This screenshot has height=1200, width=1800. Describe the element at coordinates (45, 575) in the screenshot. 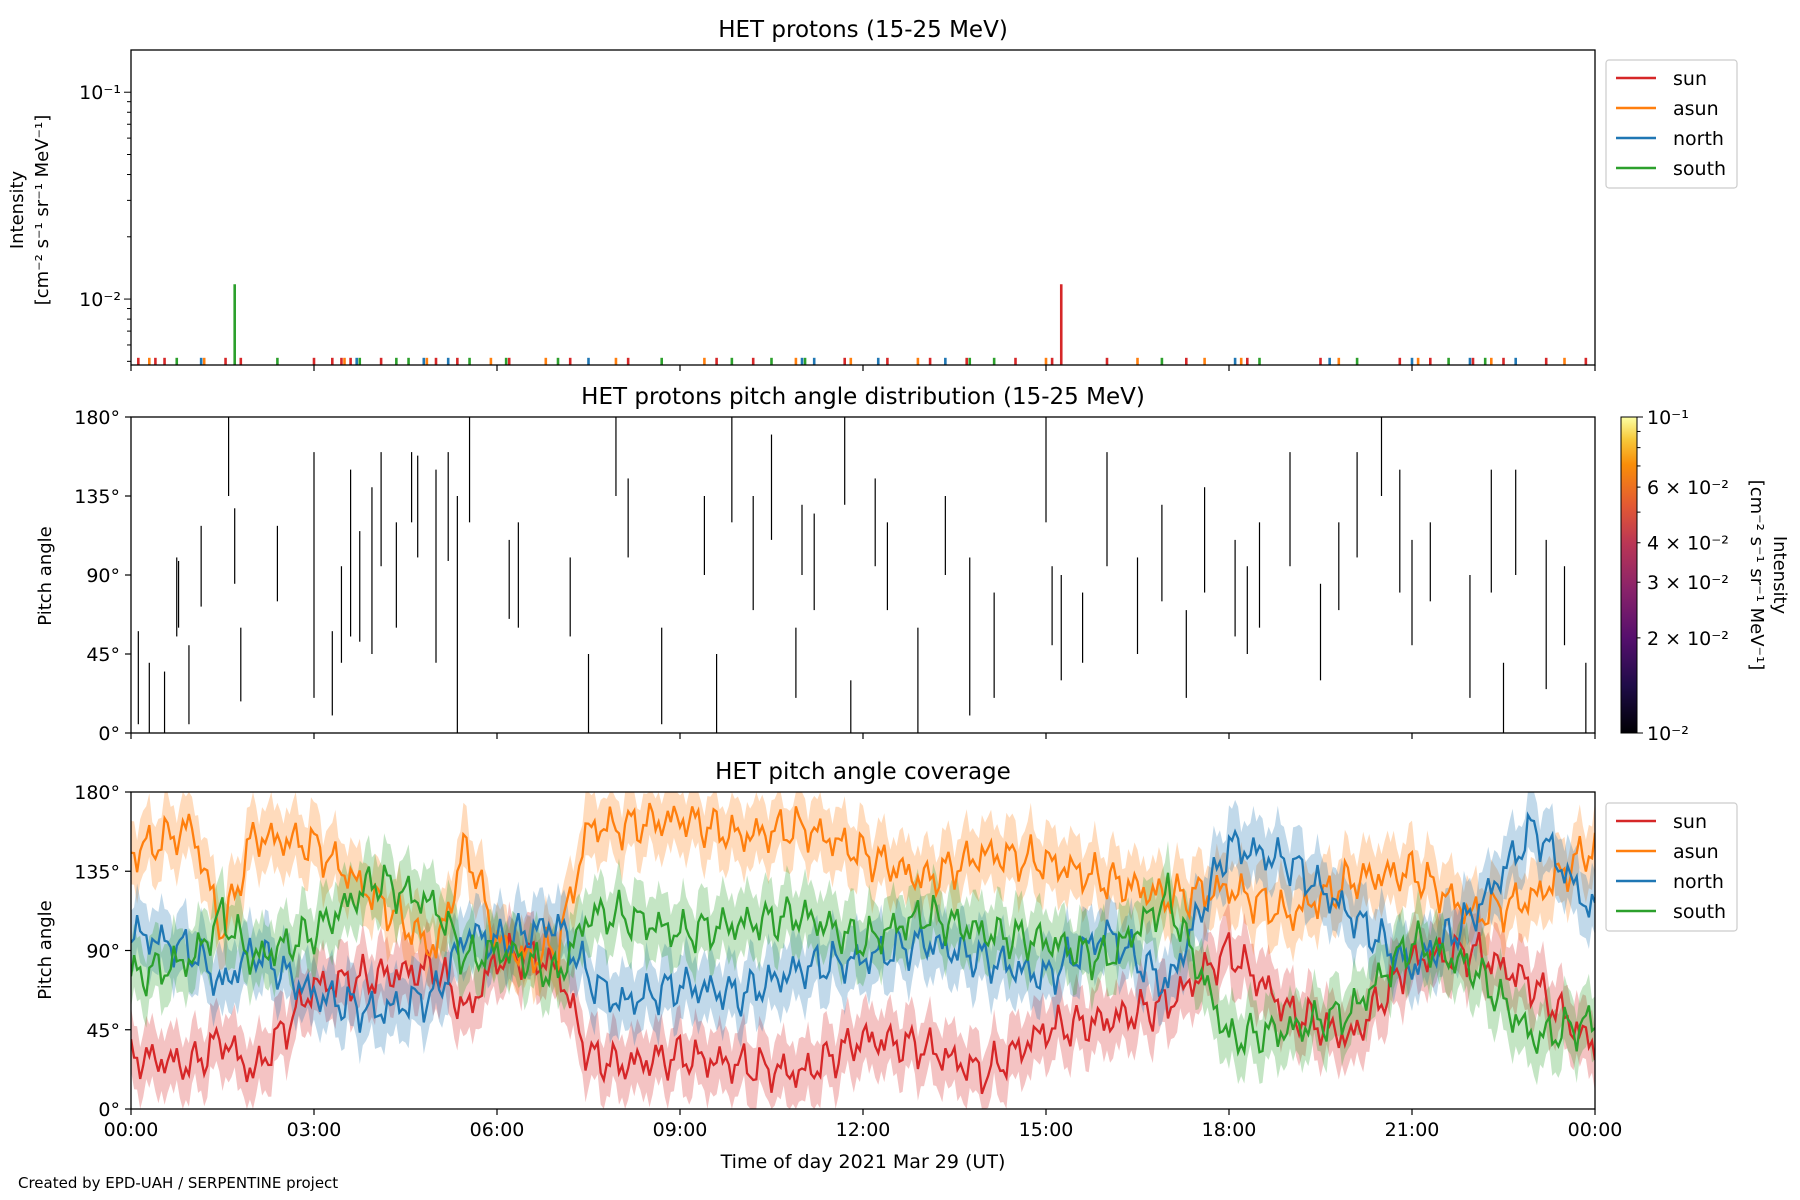

I see `panel2-ylabel: Pitch angle` at that location.